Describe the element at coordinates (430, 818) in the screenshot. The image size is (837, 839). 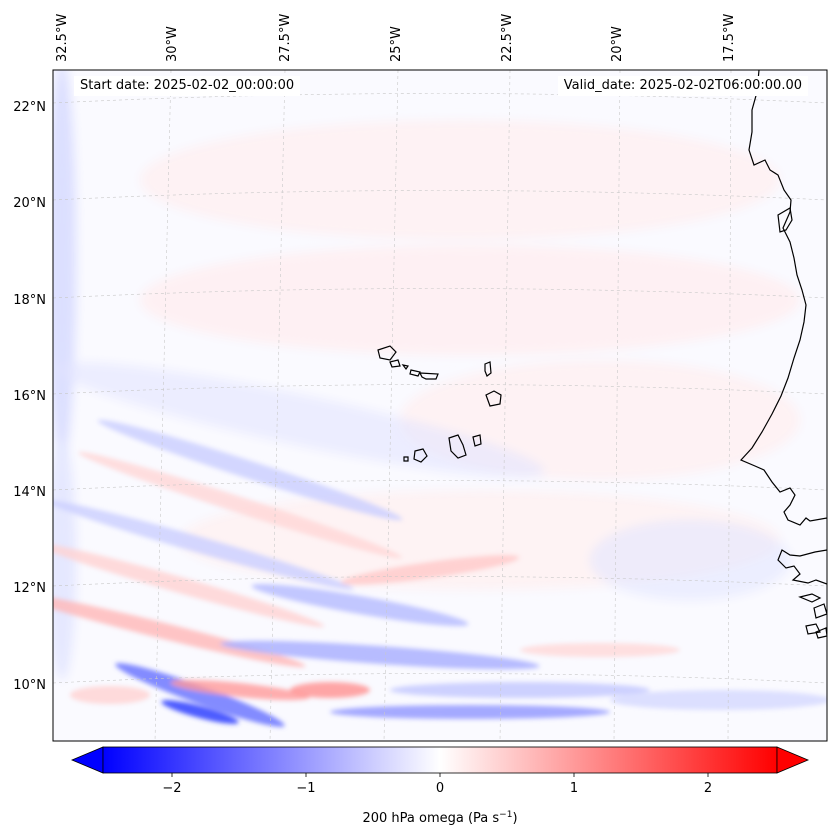
I see `colorbar-label-text: 200 hPa omega (Pa s` at that location.